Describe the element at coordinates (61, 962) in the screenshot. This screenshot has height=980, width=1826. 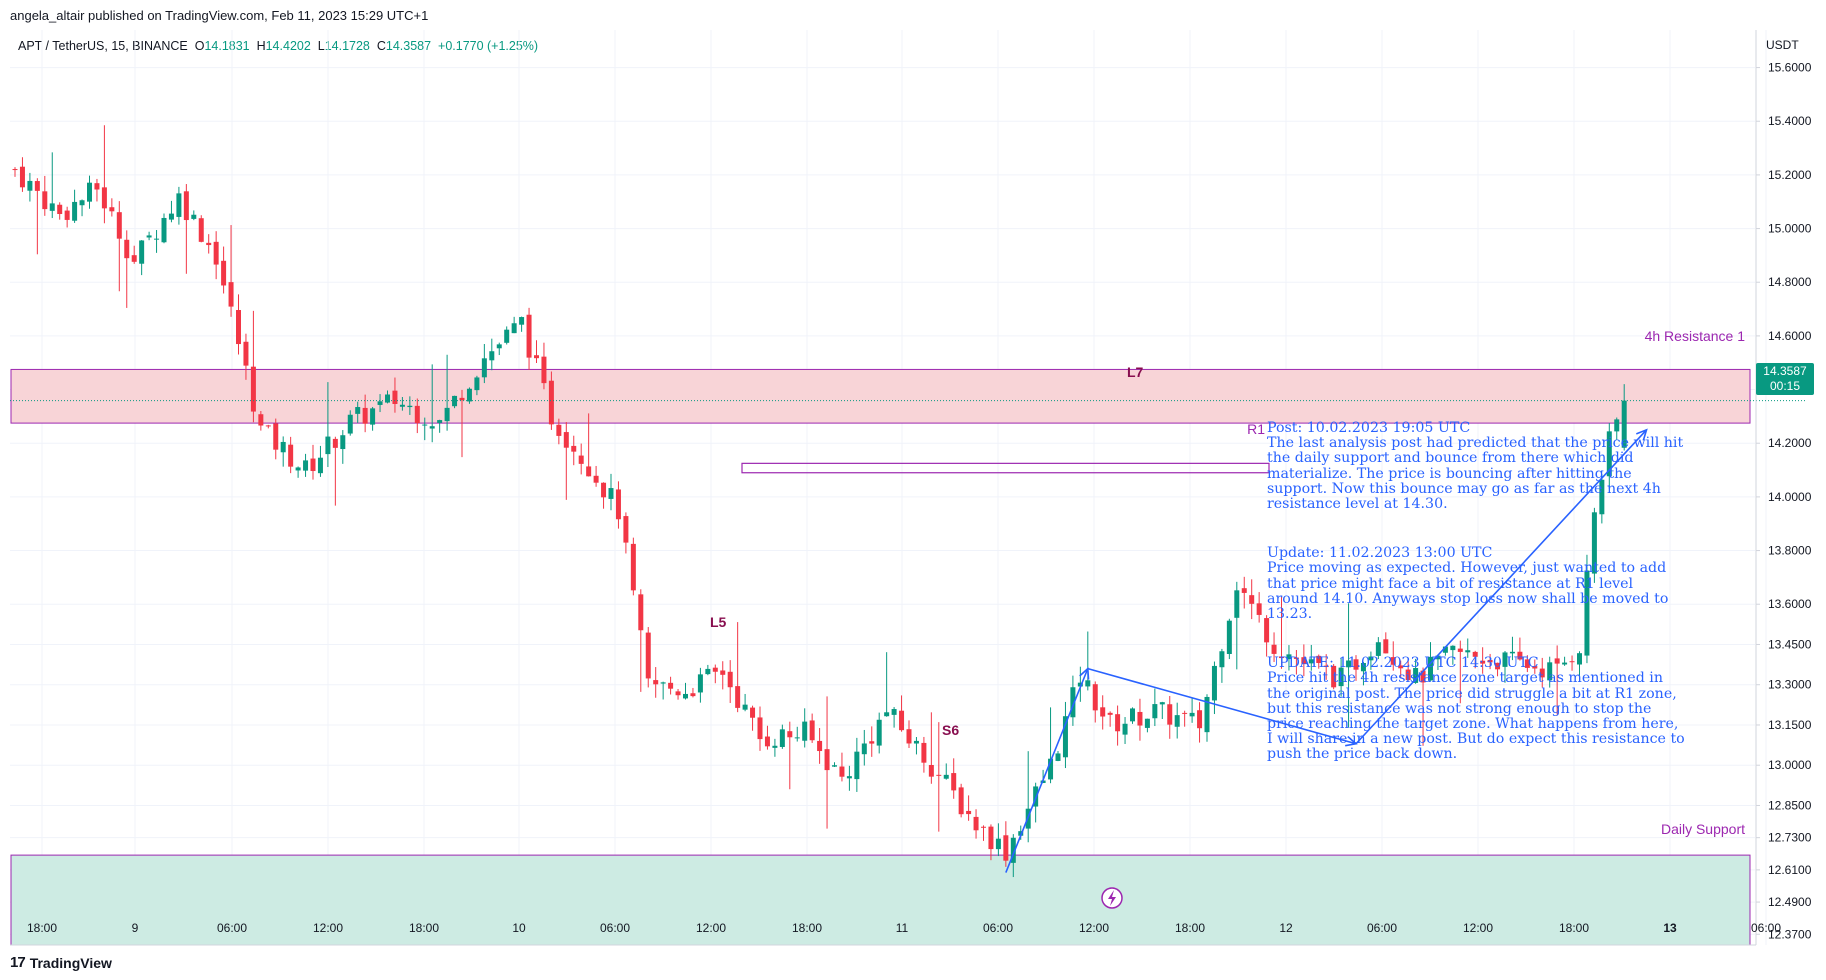
I see `tradingview-logo: 17 TradingView` at that location.